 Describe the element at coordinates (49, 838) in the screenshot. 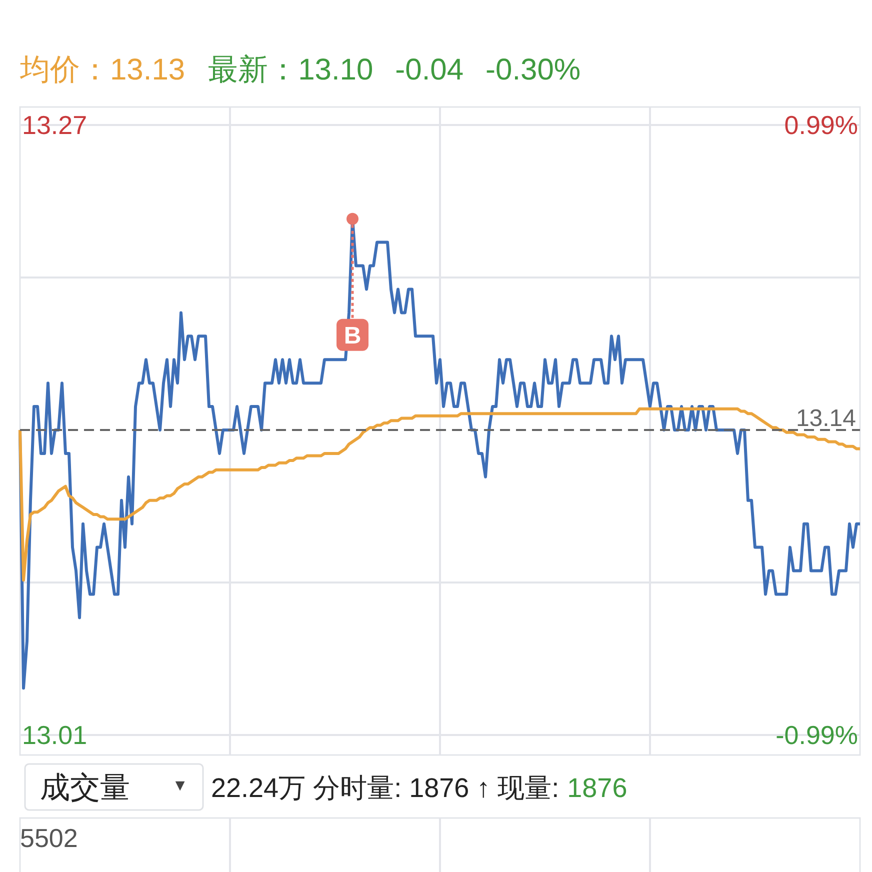

I see `text: 5502` at that location.